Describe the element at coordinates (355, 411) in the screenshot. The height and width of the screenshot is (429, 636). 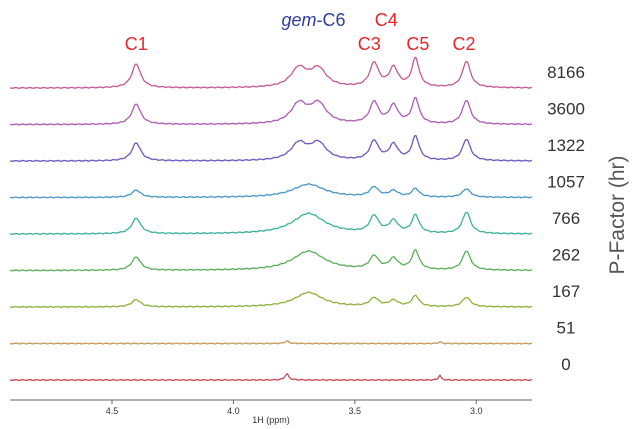
I see `x-tick-label-3.5: 3.5` at that location.